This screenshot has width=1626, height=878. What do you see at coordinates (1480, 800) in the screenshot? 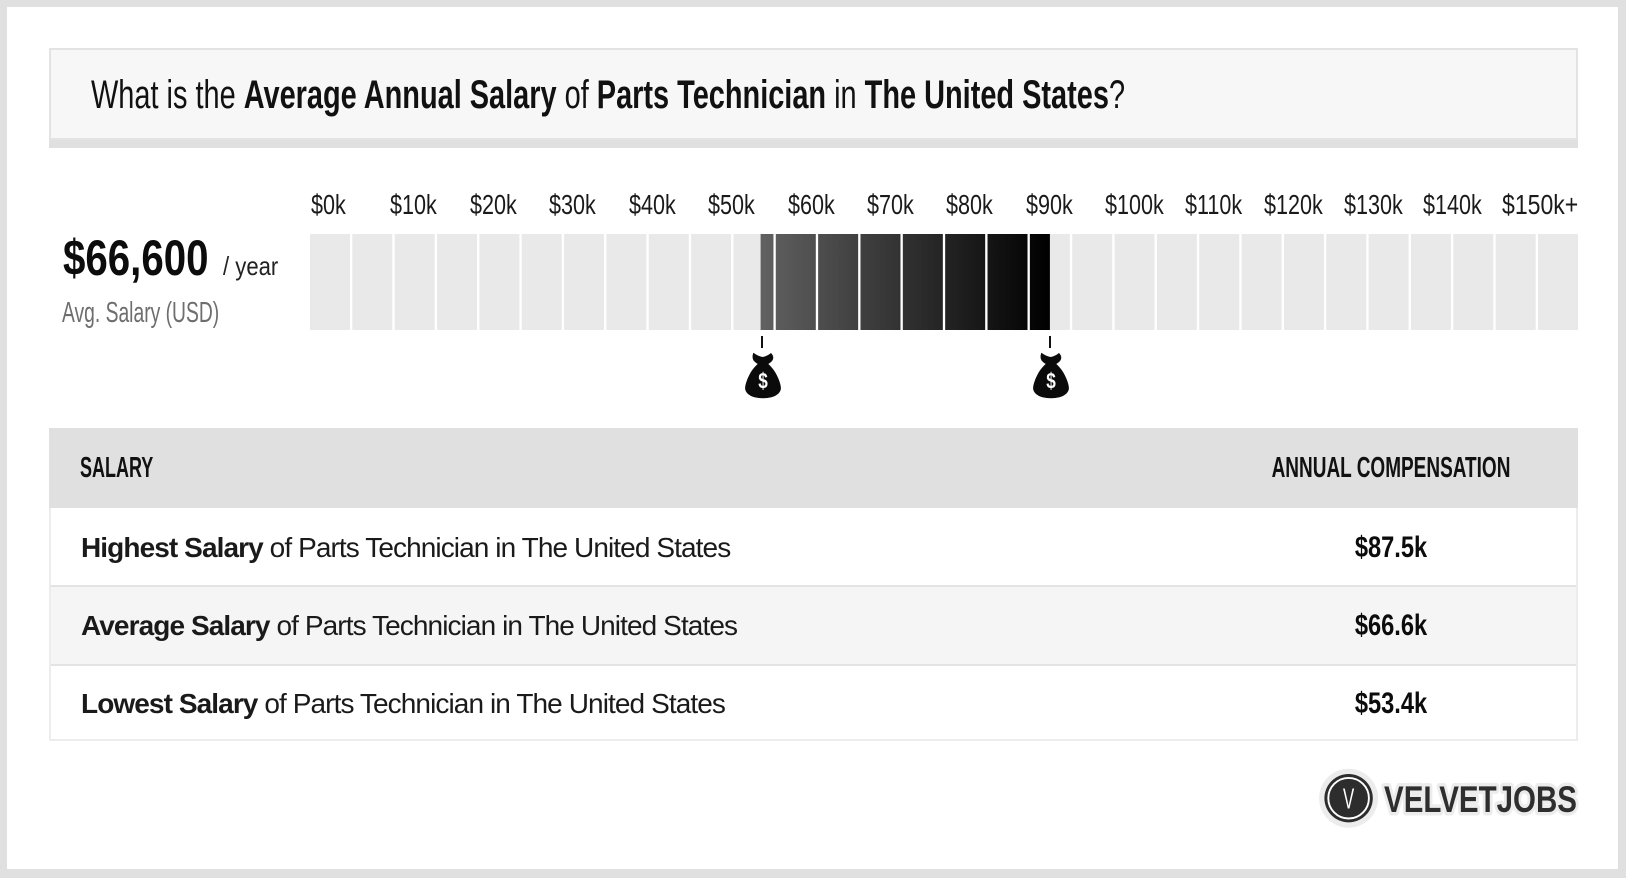
I see `svg-text: VELVETJOBS` at bounding box center [1480, 800].